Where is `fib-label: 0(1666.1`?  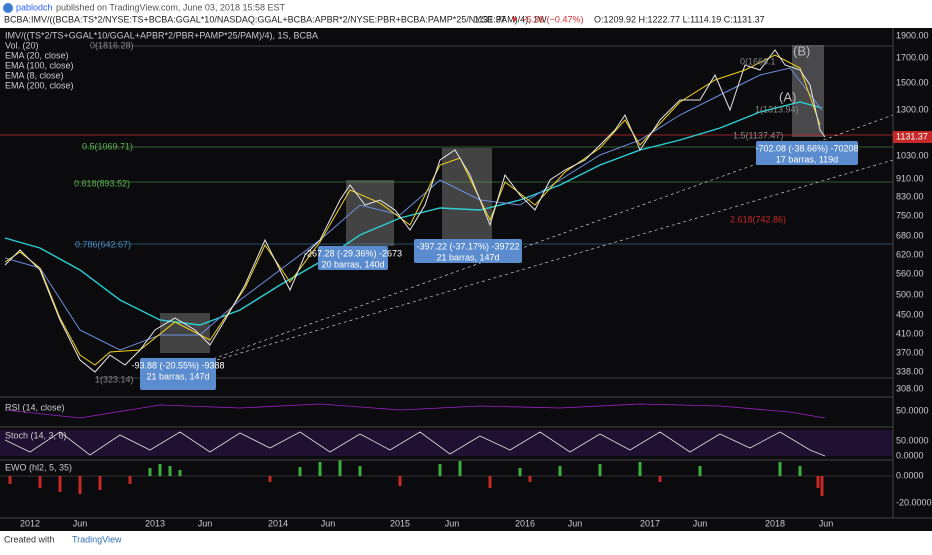 fib-label: 0(1666.1 is located at coordinates (758, 61).